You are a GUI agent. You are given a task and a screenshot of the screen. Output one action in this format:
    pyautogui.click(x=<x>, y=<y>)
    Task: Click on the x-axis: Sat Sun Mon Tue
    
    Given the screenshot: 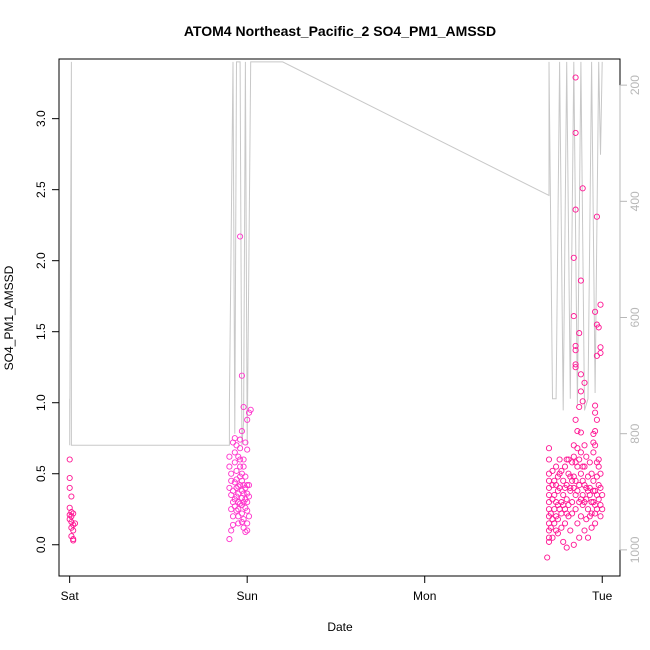 What is the action you would take?
    pyautogui.click(x=337, y=589)
    